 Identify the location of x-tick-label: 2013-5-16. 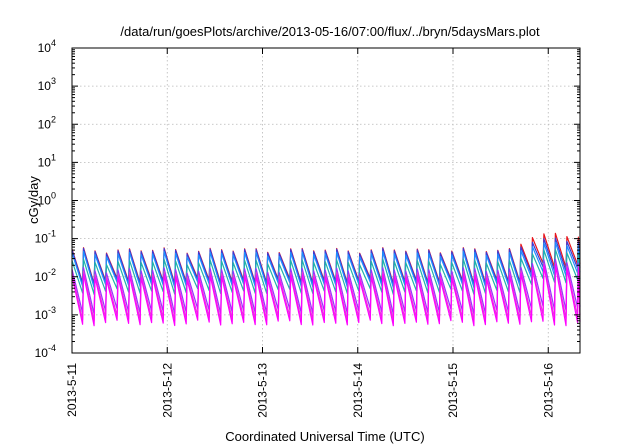
(548, 390).